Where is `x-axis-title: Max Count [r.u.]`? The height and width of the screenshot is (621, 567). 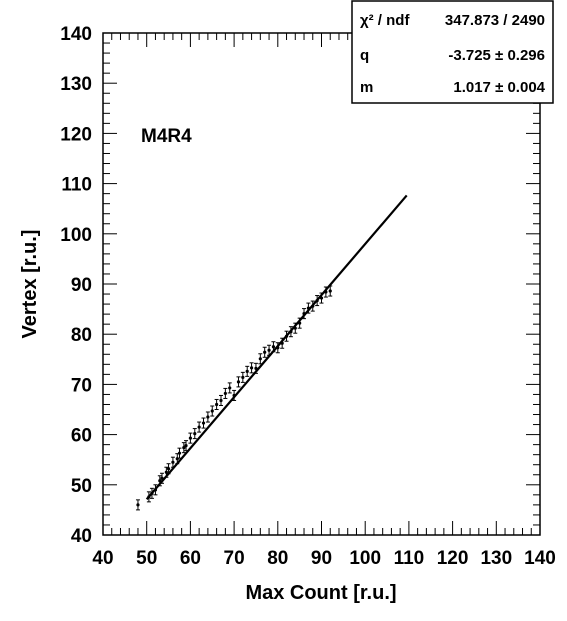 x-axis-title: Max Count [r.u.] is located at coordinates (320, 593).